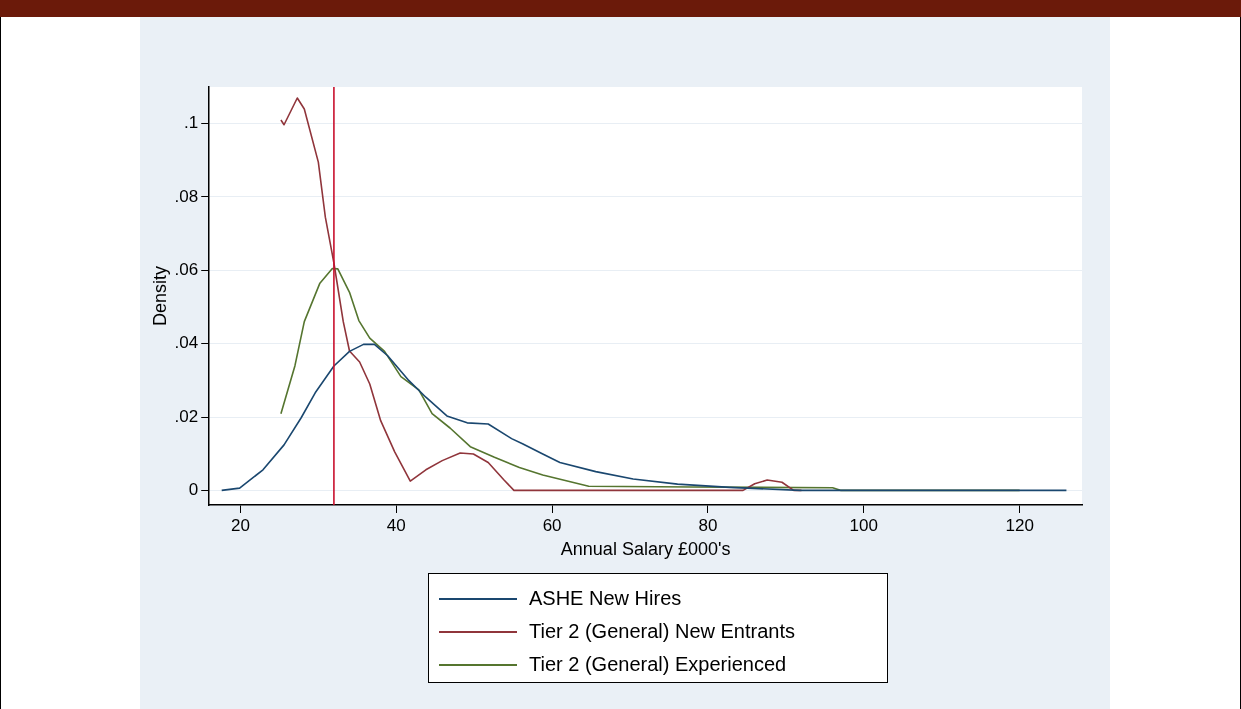  Describe the element at coordinates (1019, 525) in the screenshot. I see `x-tick-label: 120` at that location.